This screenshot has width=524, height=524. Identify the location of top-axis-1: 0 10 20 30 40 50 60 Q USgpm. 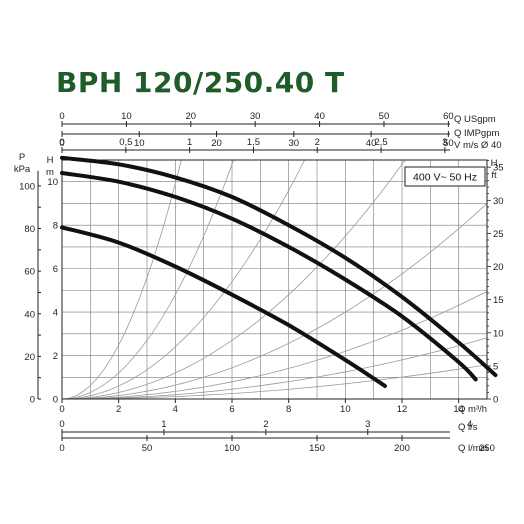
(277, 119).